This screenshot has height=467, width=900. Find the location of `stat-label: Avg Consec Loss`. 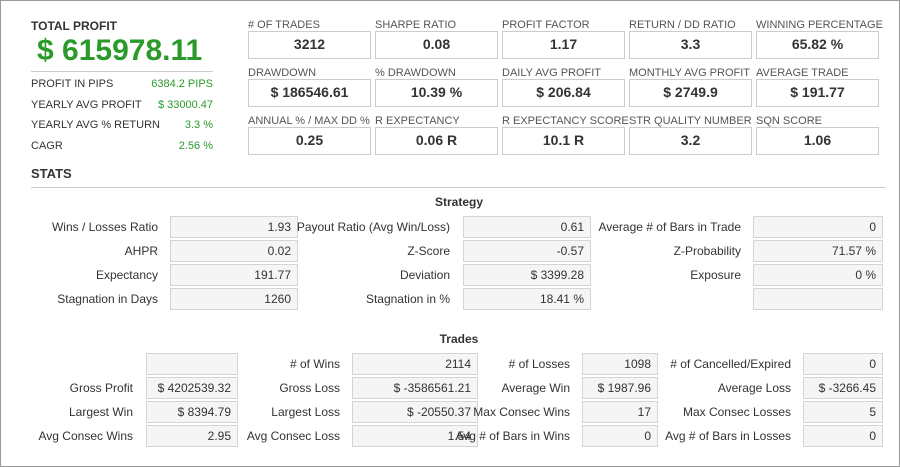

stat-label: Avg Consec Loss is located at coordinates (293, 436).